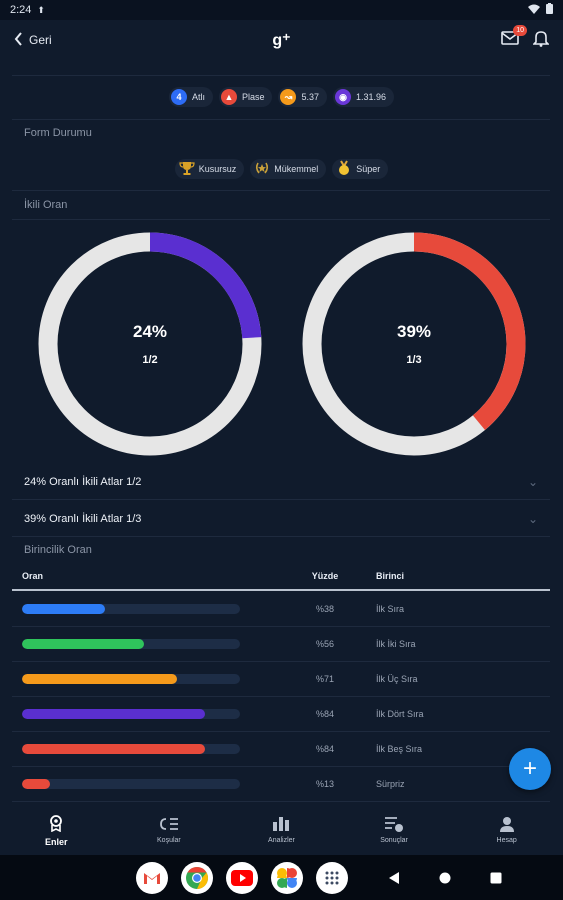 This screenshot has width=563, height=900. What do you see at coordinates (56, 830) in the screenshot?
I see `nav-item-enler: Enler` at bounding box center [56, 830].